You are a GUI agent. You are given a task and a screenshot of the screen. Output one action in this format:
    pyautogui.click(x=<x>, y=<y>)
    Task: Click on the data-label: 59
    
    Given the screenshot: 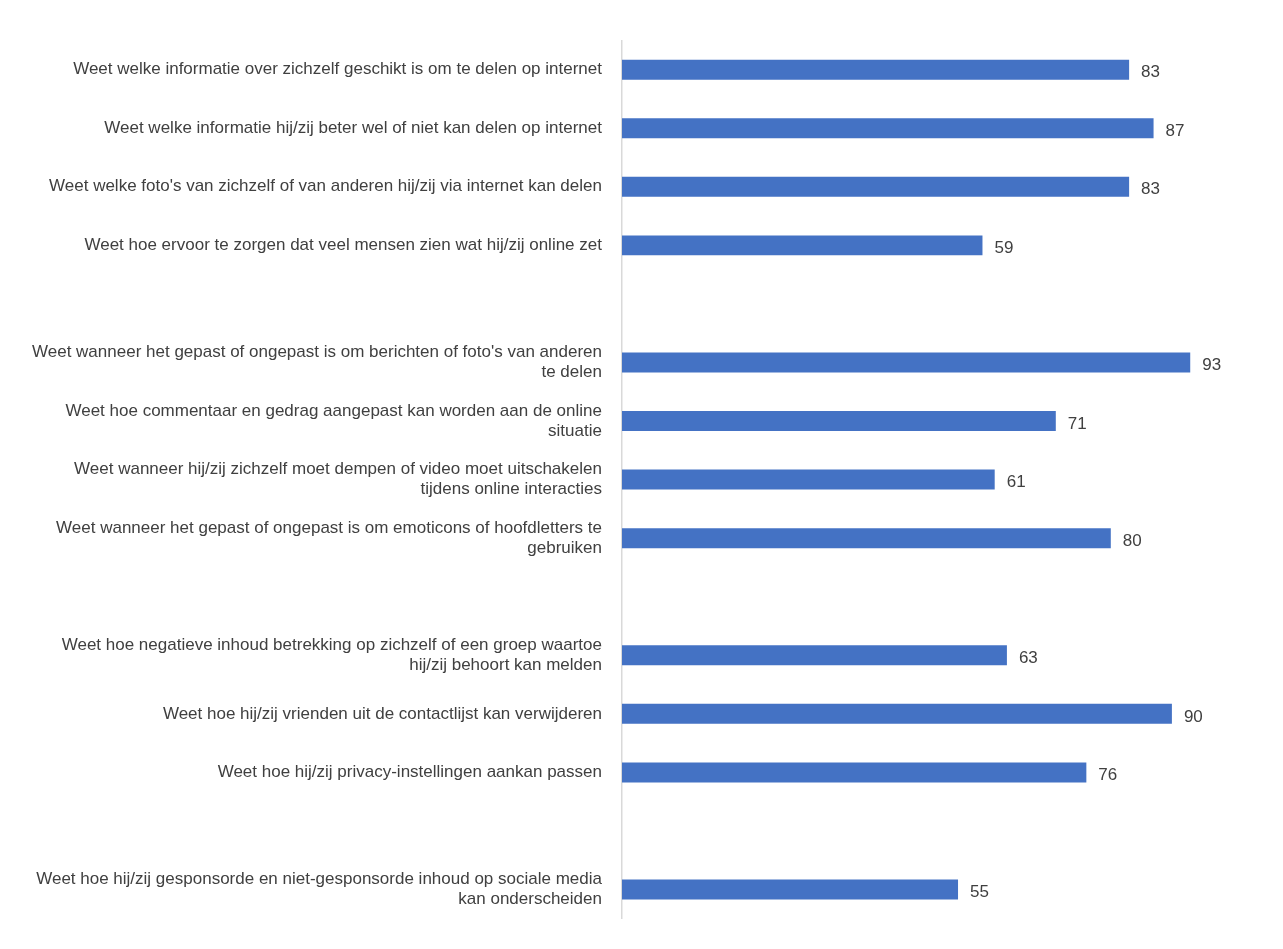 What is the action you would take?
    pyautogui.click(x=1004, y=248)
    